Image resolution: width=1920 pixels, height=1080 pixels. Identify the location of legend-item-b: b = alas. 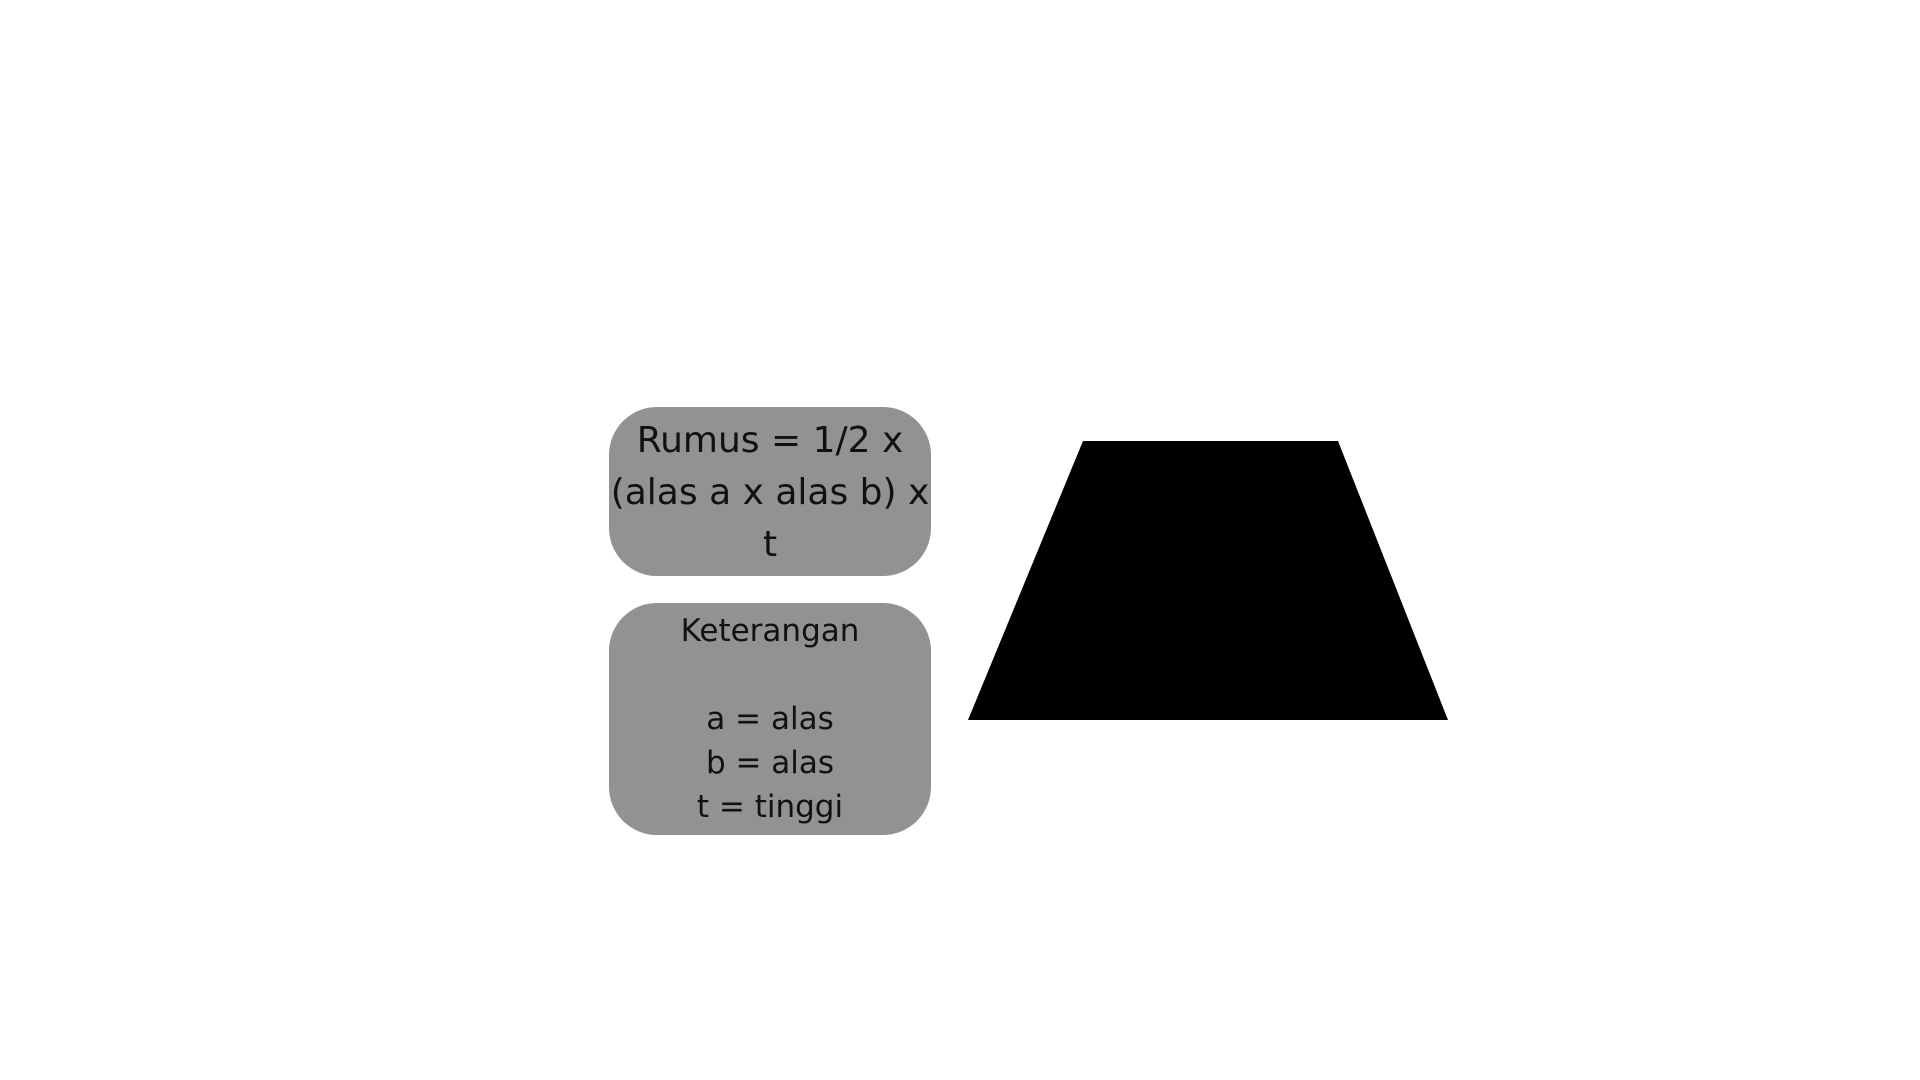
(770, 763).